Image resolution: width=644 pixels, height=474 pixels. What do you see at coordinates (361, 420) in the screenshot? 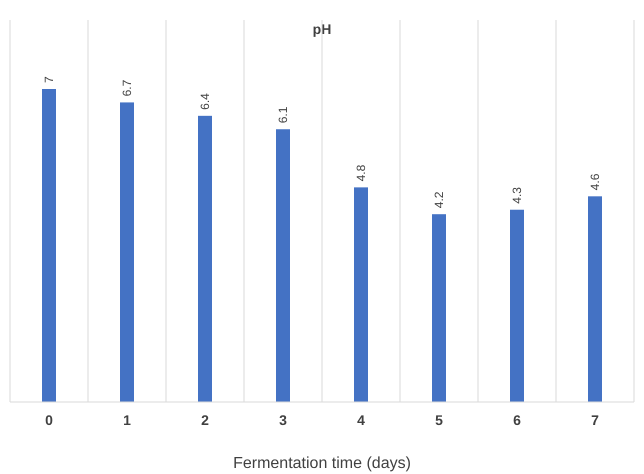
I see `x-tick-label: 4` at bounding box center [361, 420].